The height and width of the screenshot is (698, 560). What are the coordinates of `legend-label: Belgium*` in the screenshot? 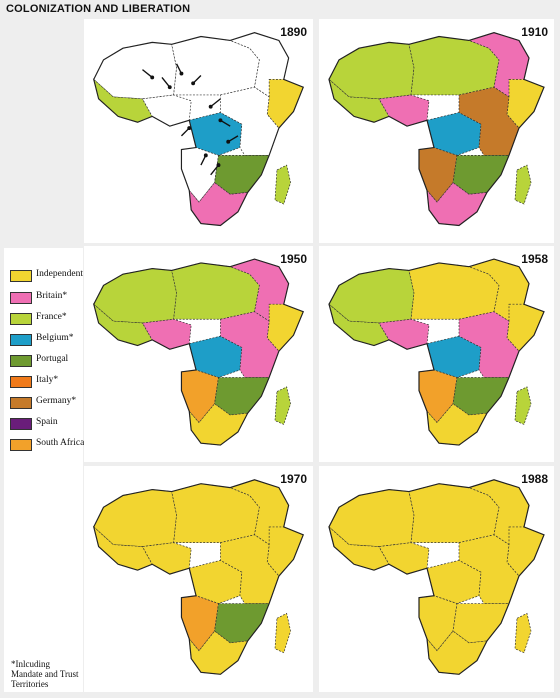 It's located at (55, 338).